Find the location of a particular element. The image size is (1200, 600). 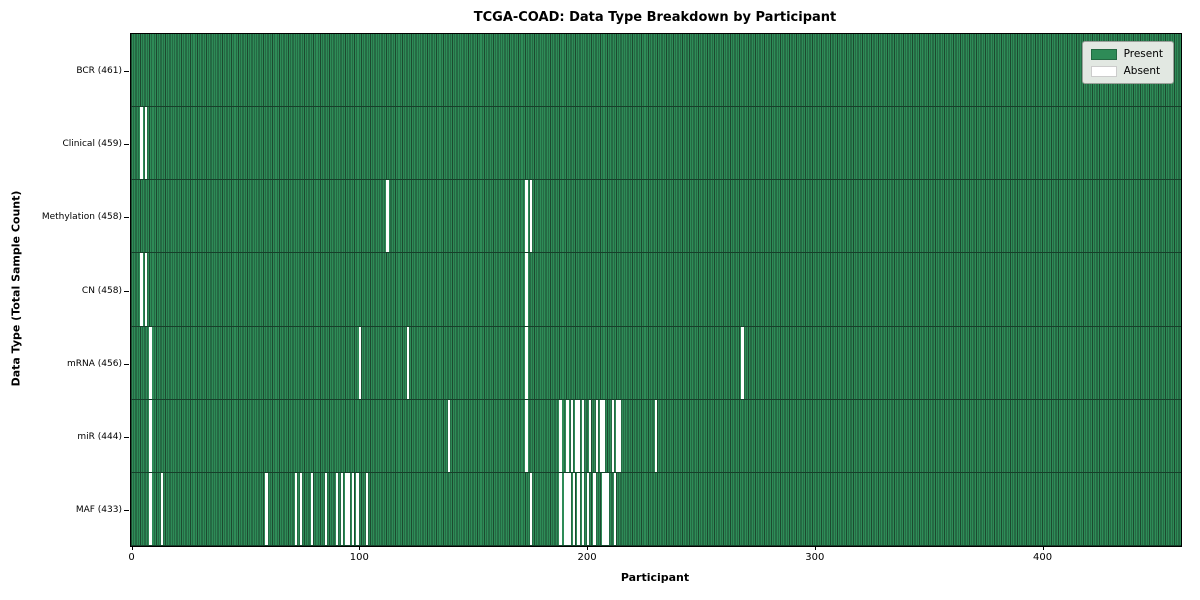

legend-label-present: Present is located at coordinates (1143, 54).